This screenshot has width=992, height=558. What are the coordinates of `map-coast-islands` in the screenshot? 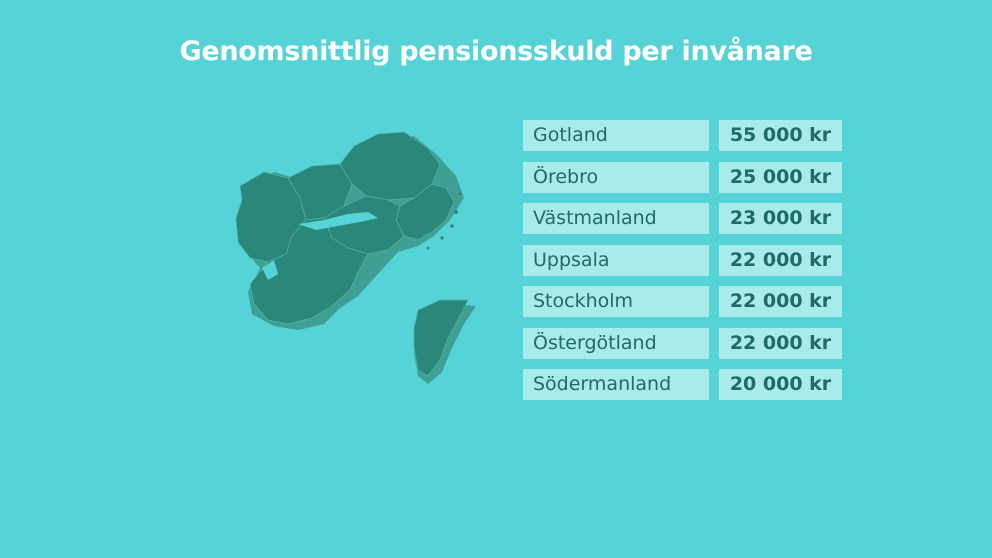 It's located at (444, 221).